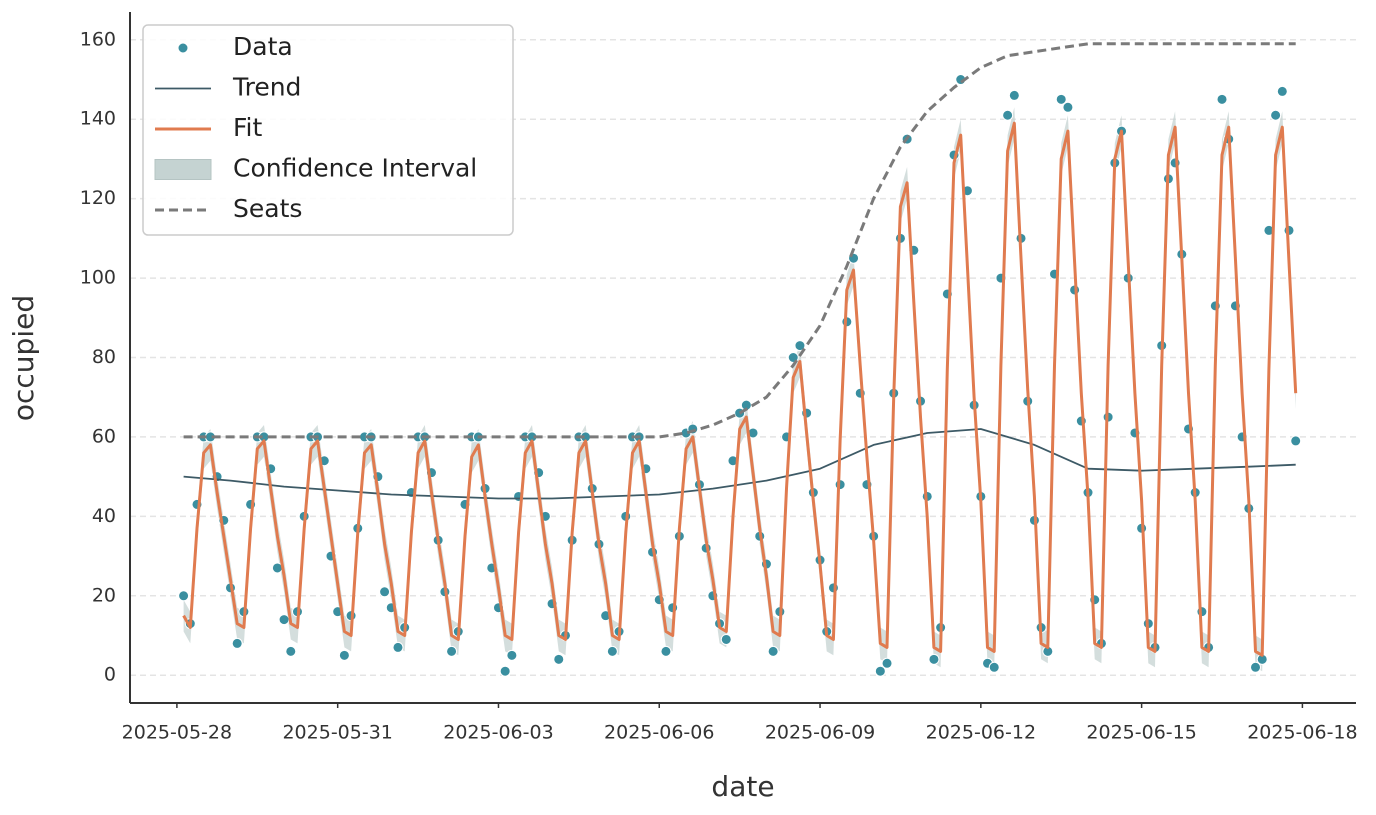  I want to click on y-tick-label: 40, so click(104, 516).